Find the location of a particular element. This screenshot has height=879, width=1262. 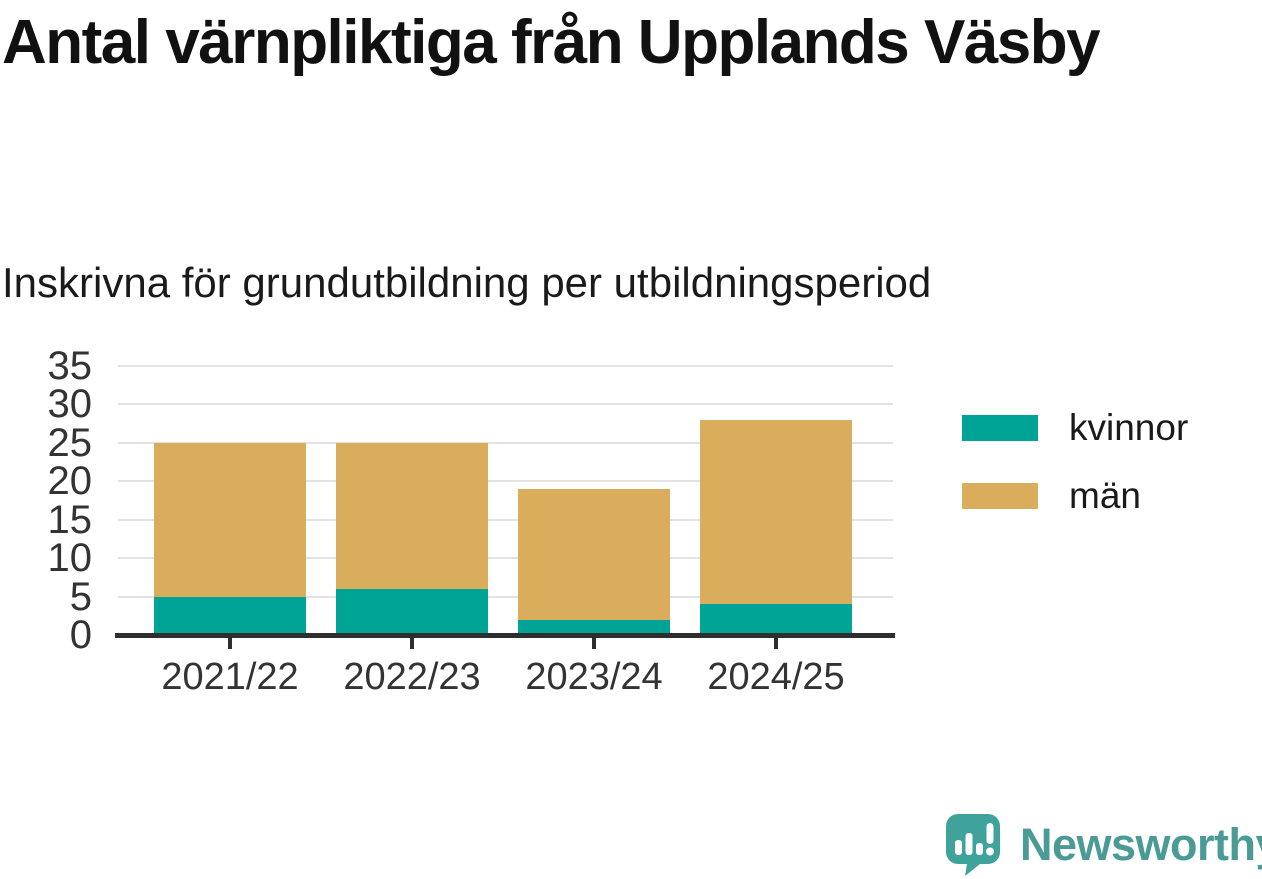

x-axis-line is located at coordinates (505, 635).